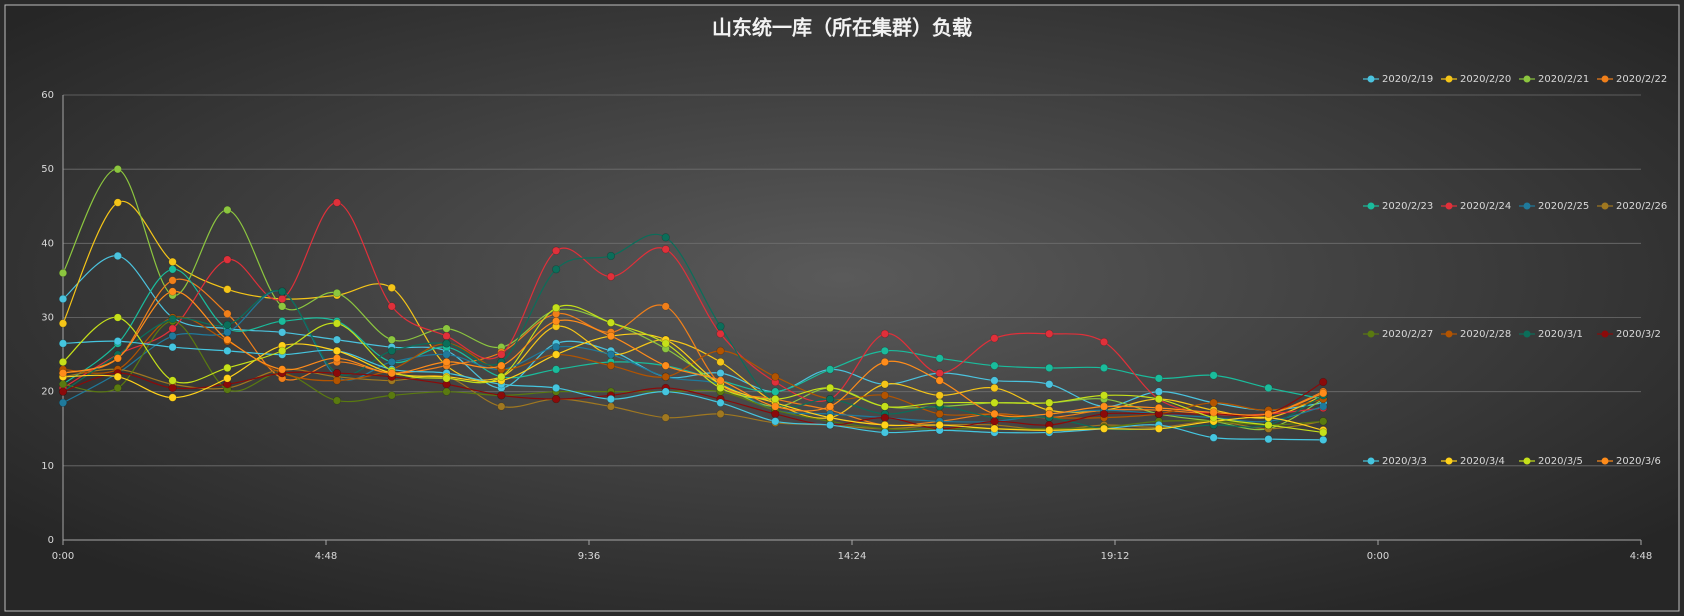 This screenshot has height=616, width=1684. What do you see at coordinates (1485, 79) in the screenshot?
I see `legend-label: 2020/2/20` at bounding box center [1485, 79].